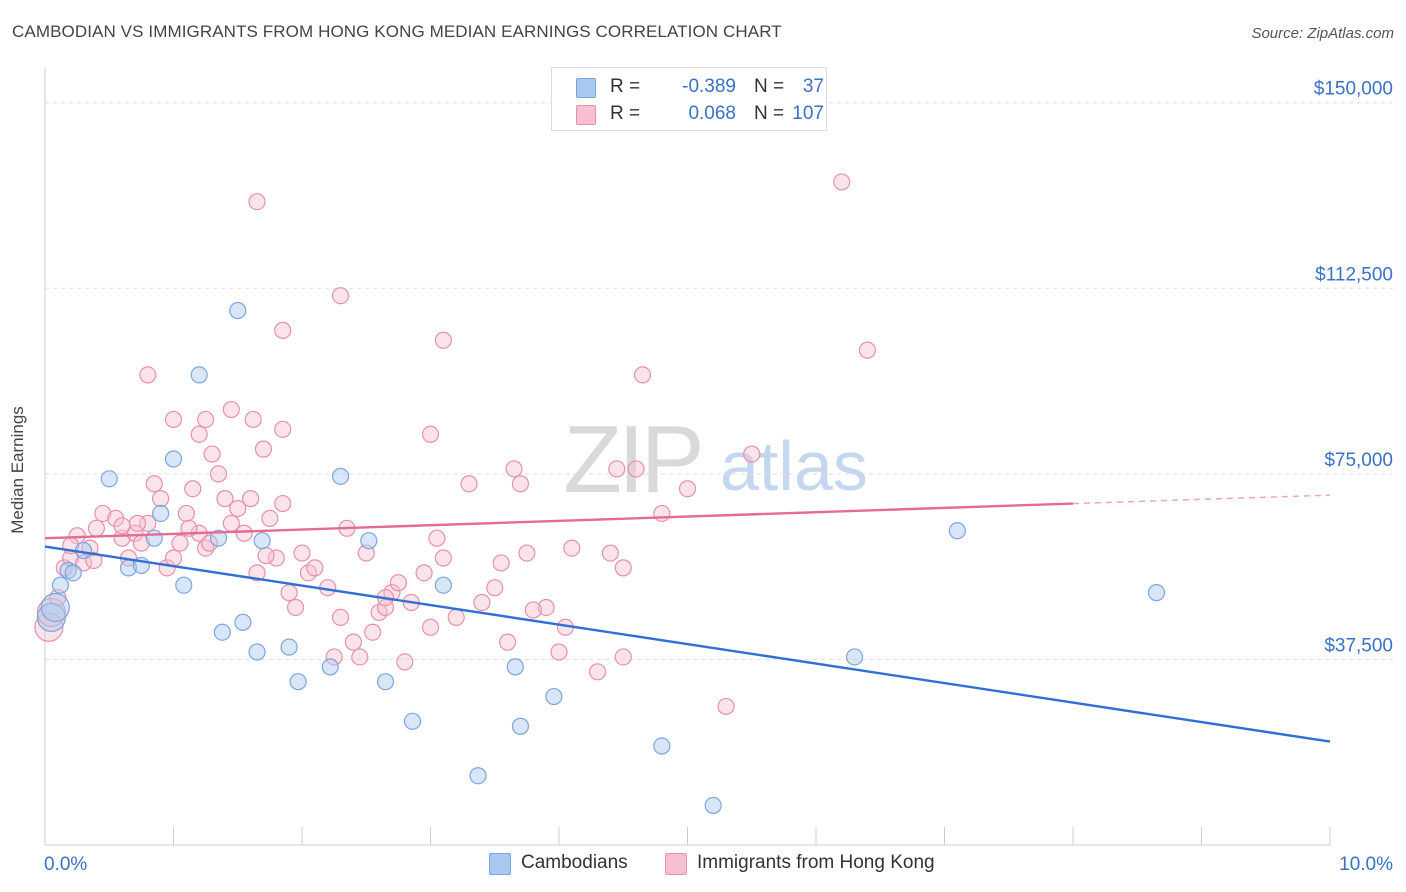 Image resolution: width=1406 pixels, height=892 pixels. What do you see at coordinates (1354, 274) in the screenshot?
I see `y-tick-label: $112,500` at bounding box center [1354, 274].